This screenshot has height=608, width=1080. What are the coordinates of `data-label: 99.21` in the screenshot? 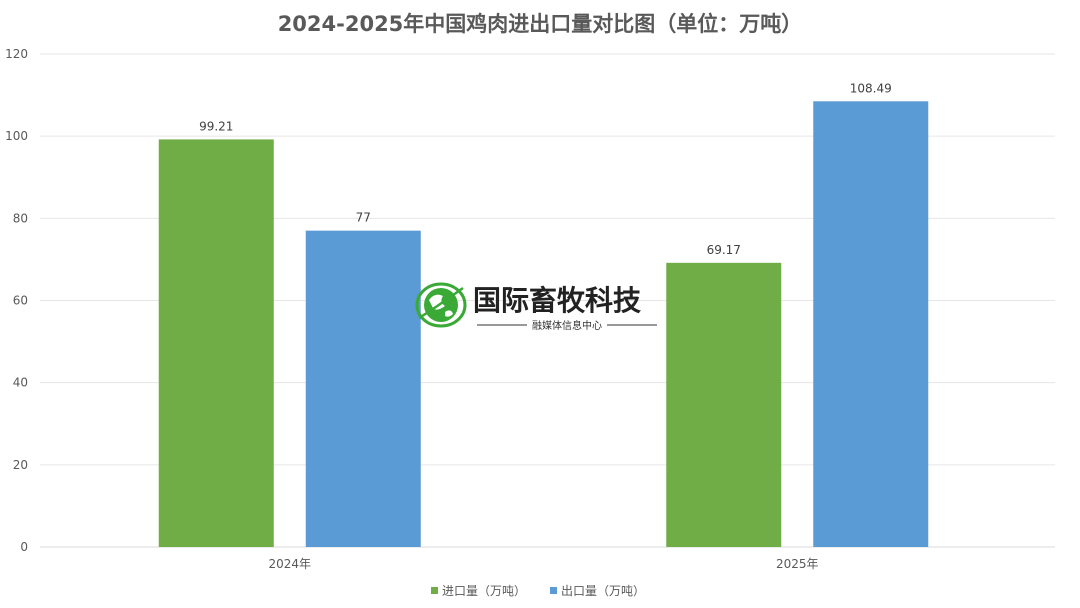 It's located at (216, 126).